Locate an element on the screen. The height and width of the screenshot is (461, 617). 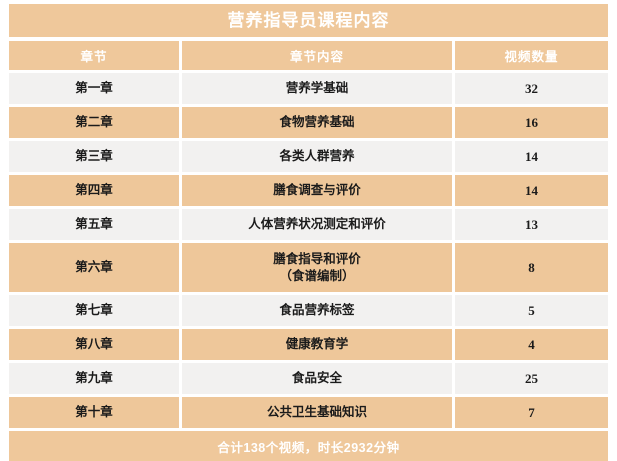
table-row: 第九章 食品安全 25 is located at coordinates (308, 378).